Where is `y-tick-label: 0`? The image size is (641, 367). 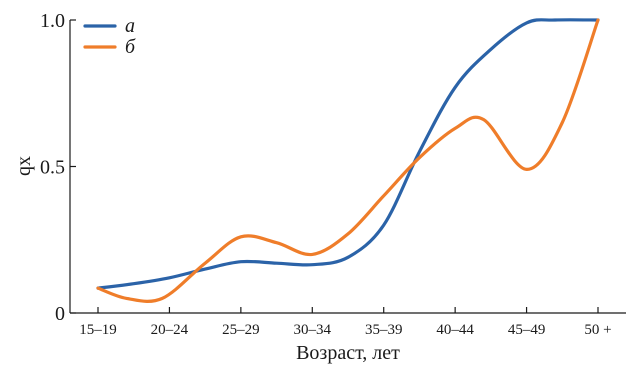 y-tick-label: 0 is located at coordinates (60, 314).